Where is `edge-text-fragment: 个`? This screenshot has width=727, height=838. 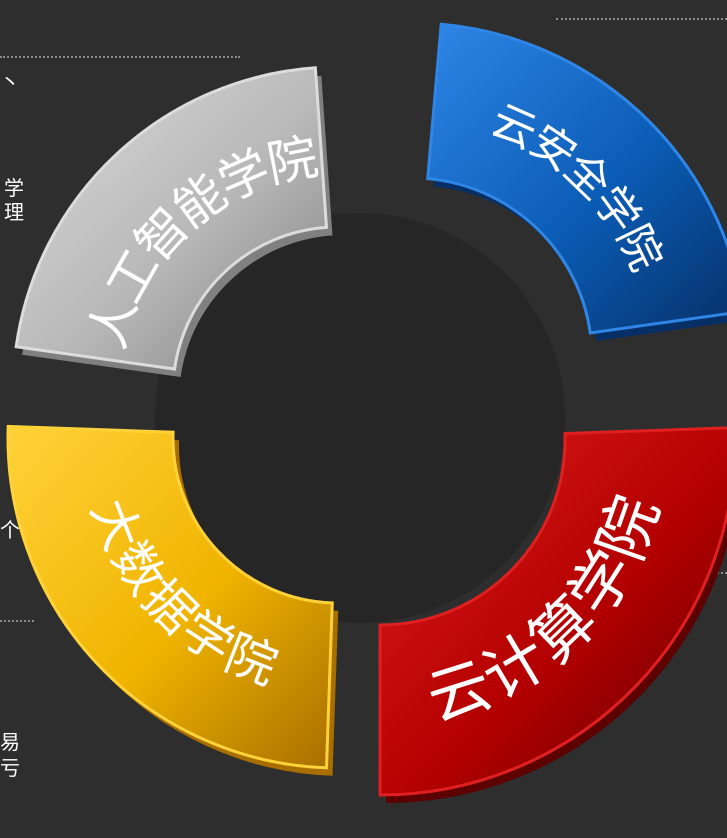 edge-text-fragment: 个 is located at coordinates (10, 530).